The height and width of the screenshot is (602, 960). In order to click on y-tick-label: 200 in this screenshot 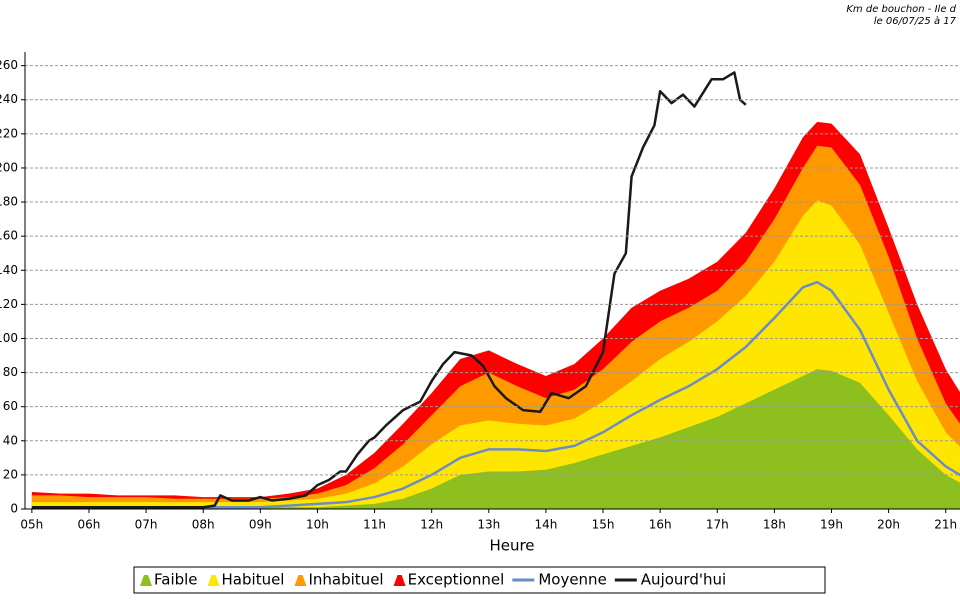, I will do `click(9, 167)`.